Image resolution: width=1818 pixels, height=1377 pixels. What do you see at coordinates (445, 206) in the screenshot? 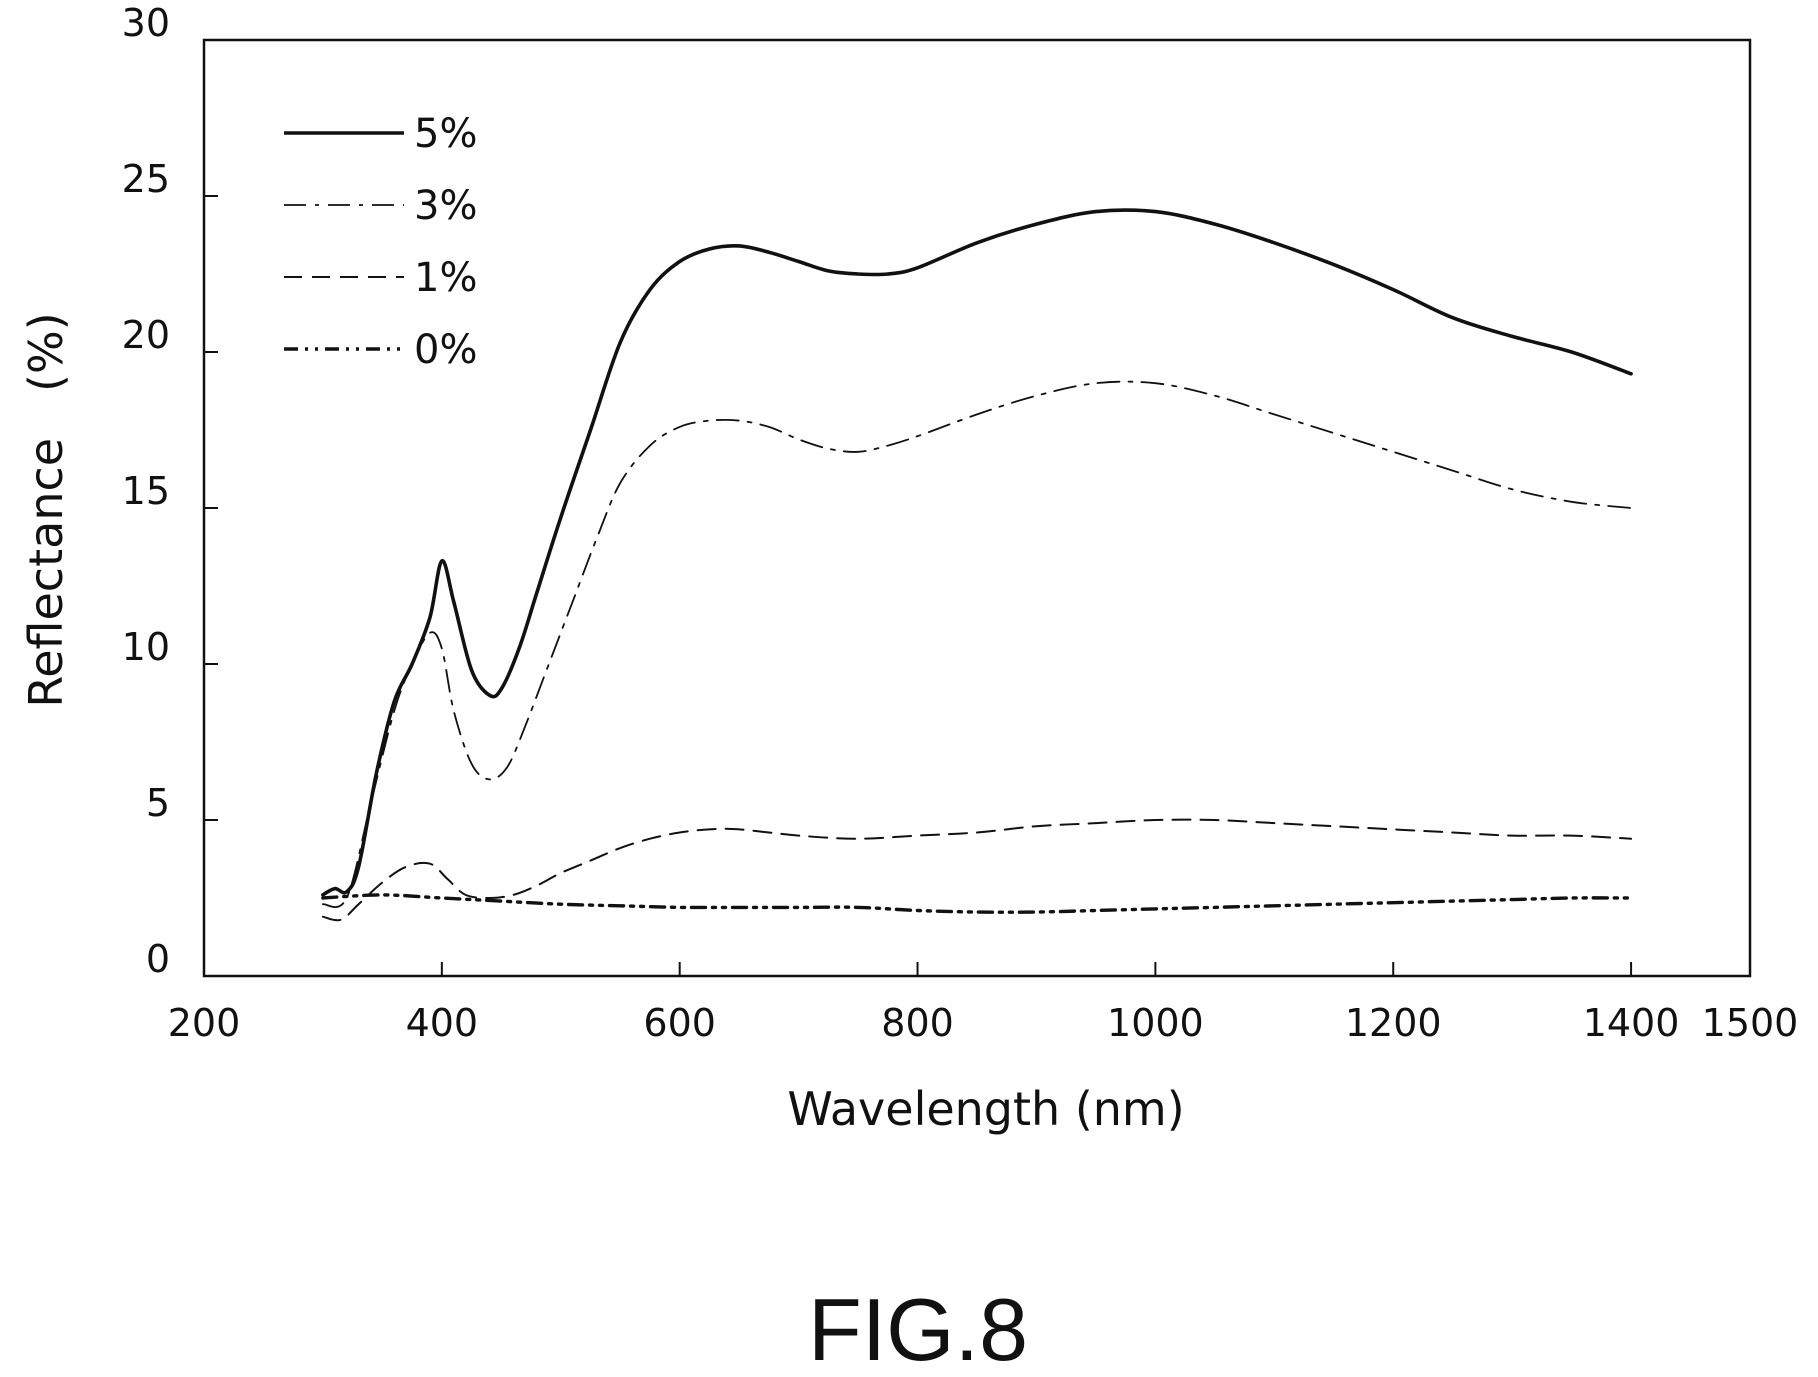
I see `legend-label-1: 3%` at bounding box center [445, 206].